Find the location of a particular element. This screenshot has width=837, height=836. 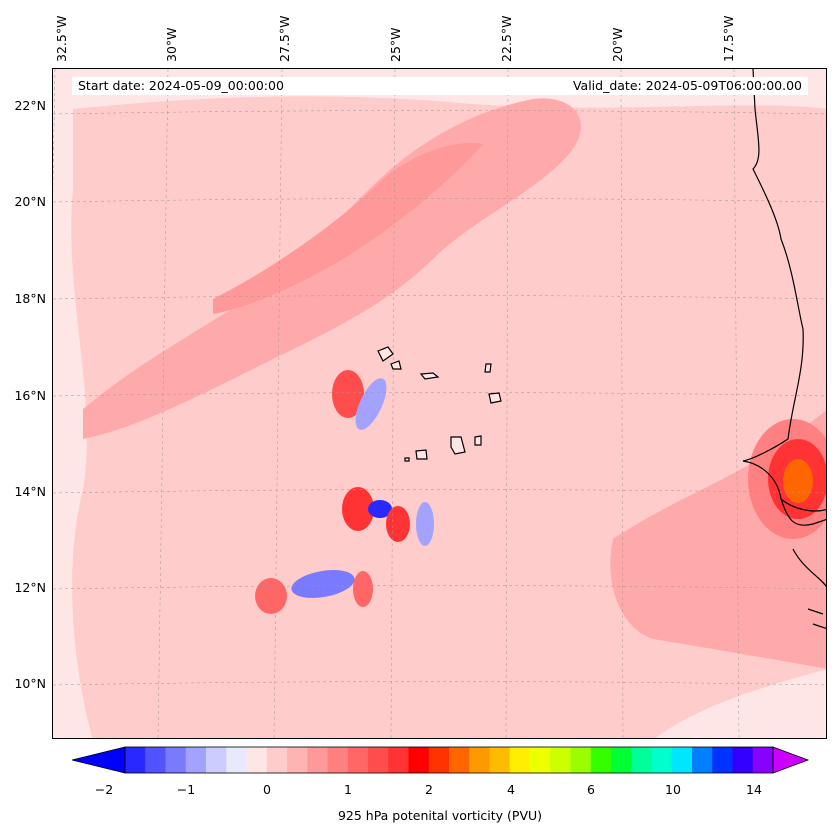

lat-label-22n: 22°N is located at coordinates (30, 105).